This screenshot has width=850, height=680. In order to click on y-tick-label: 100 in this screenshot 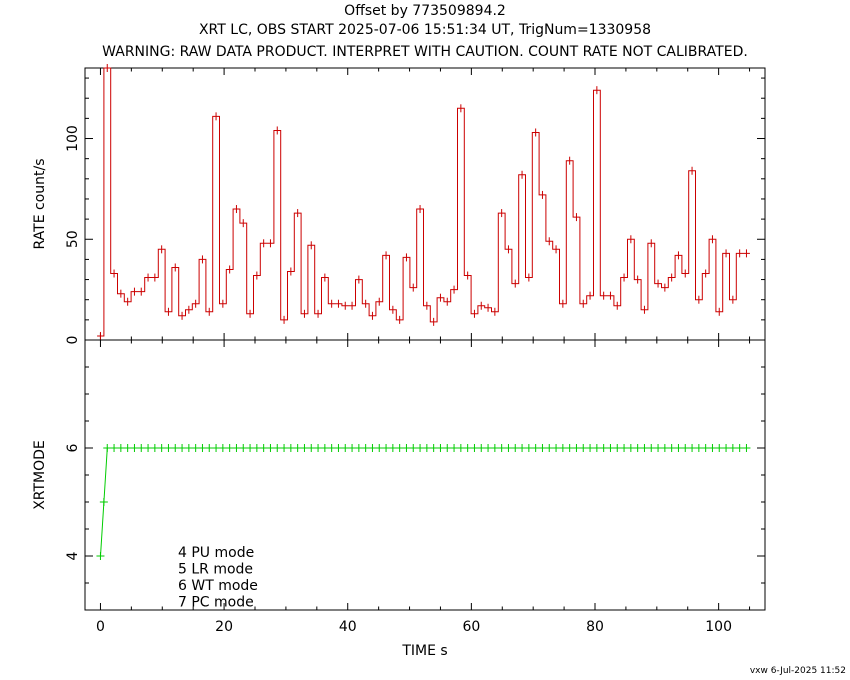, I will do `click(73, 138)`.